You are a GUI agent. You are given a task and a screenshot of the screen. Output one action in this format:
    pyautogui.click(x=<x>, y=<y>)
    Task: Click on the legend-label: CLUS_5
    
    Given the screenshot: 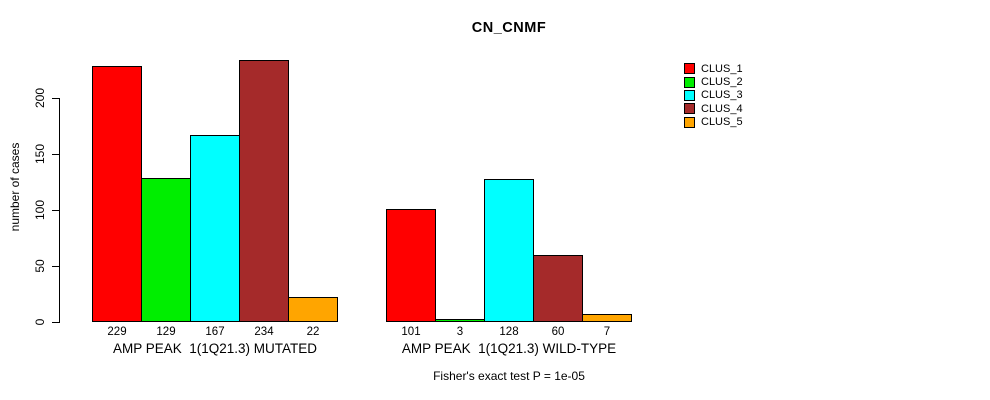 What is the action you would take?
    pyautogui.click(x=722, y=122)
    